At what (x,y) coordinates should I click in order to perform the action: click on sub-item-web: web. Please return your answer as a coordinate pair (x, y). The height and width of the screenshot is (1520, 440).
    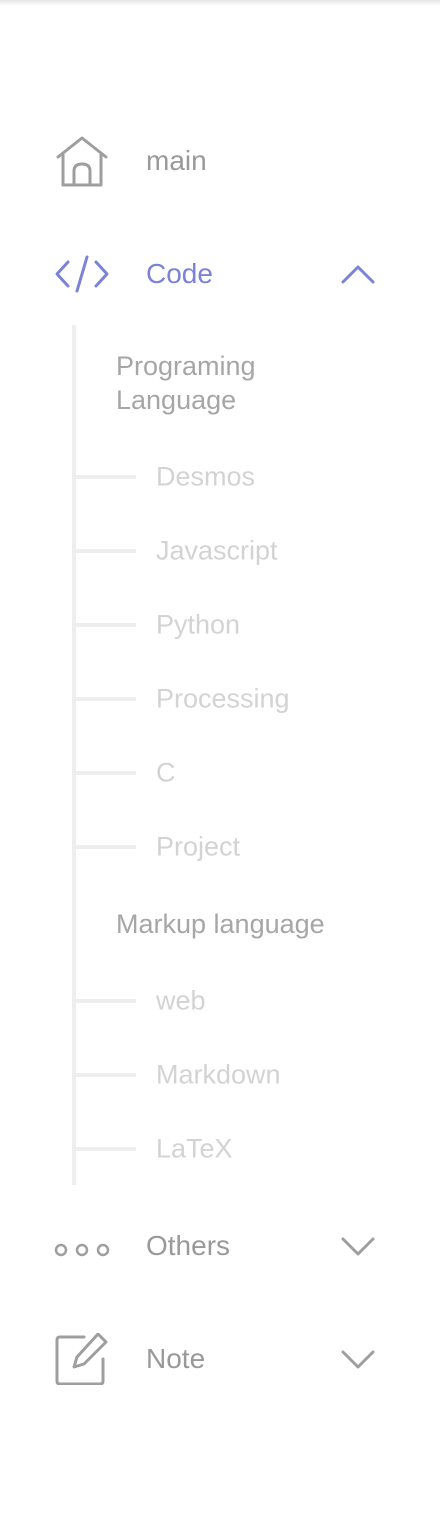
    Looking at the image, I should click on (256, 1001).